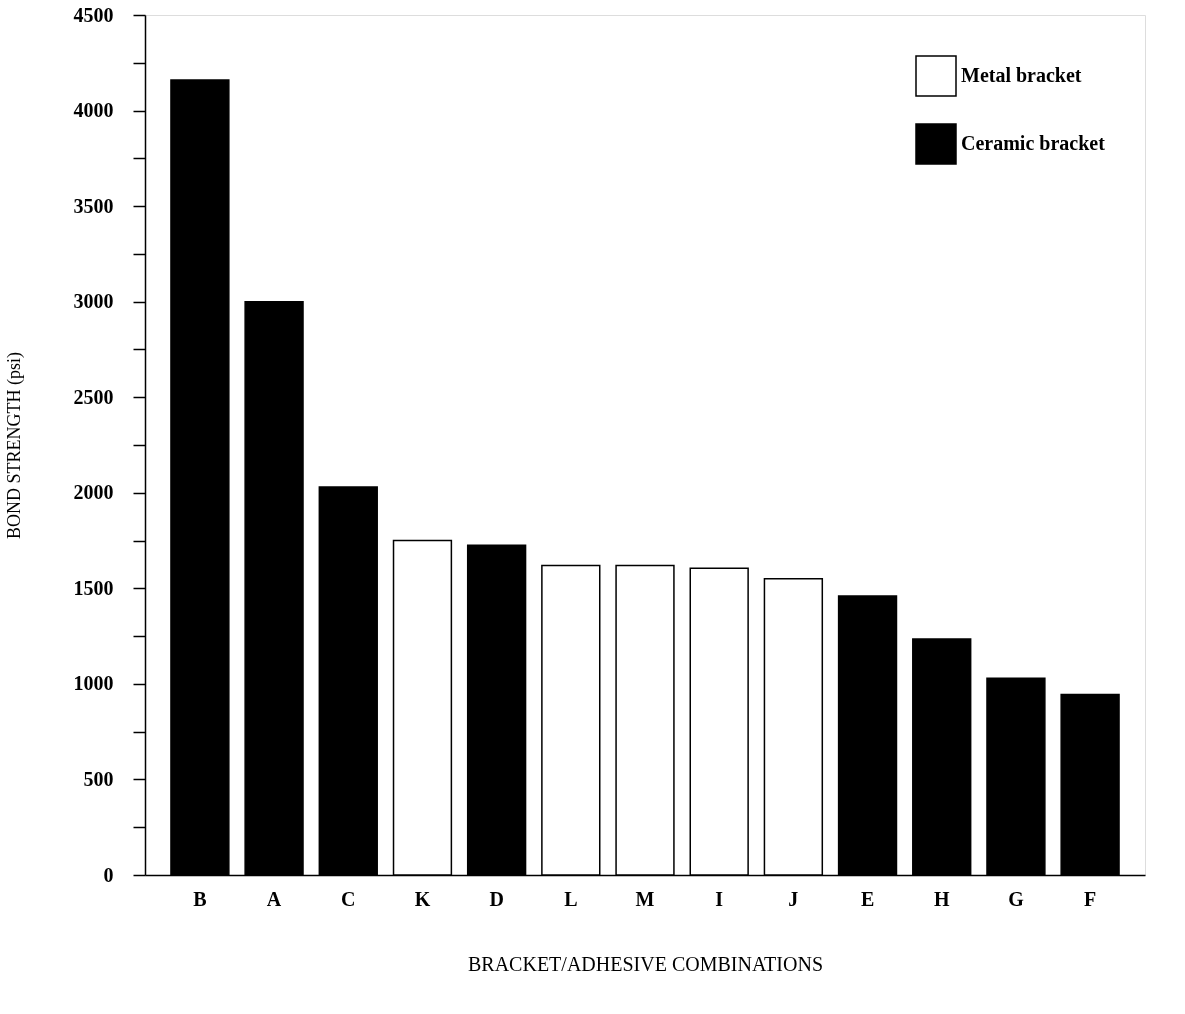 The width and height of the screenshot is (1185, 1014). What do you see at coordinates (867, 898) in the screenshot?
I see `x-tick-label: E` at bounding box center [867, 898].